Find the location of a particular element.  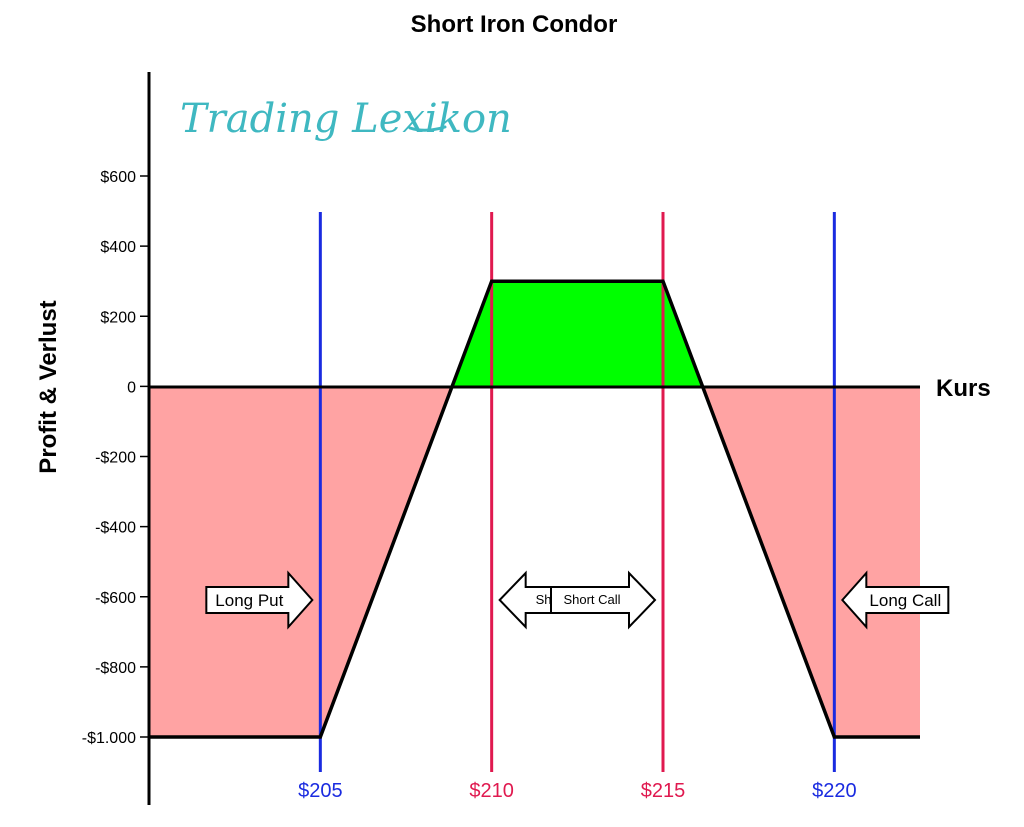

arrow-label-short-call: Short Call is located at coordinates (591, 599).